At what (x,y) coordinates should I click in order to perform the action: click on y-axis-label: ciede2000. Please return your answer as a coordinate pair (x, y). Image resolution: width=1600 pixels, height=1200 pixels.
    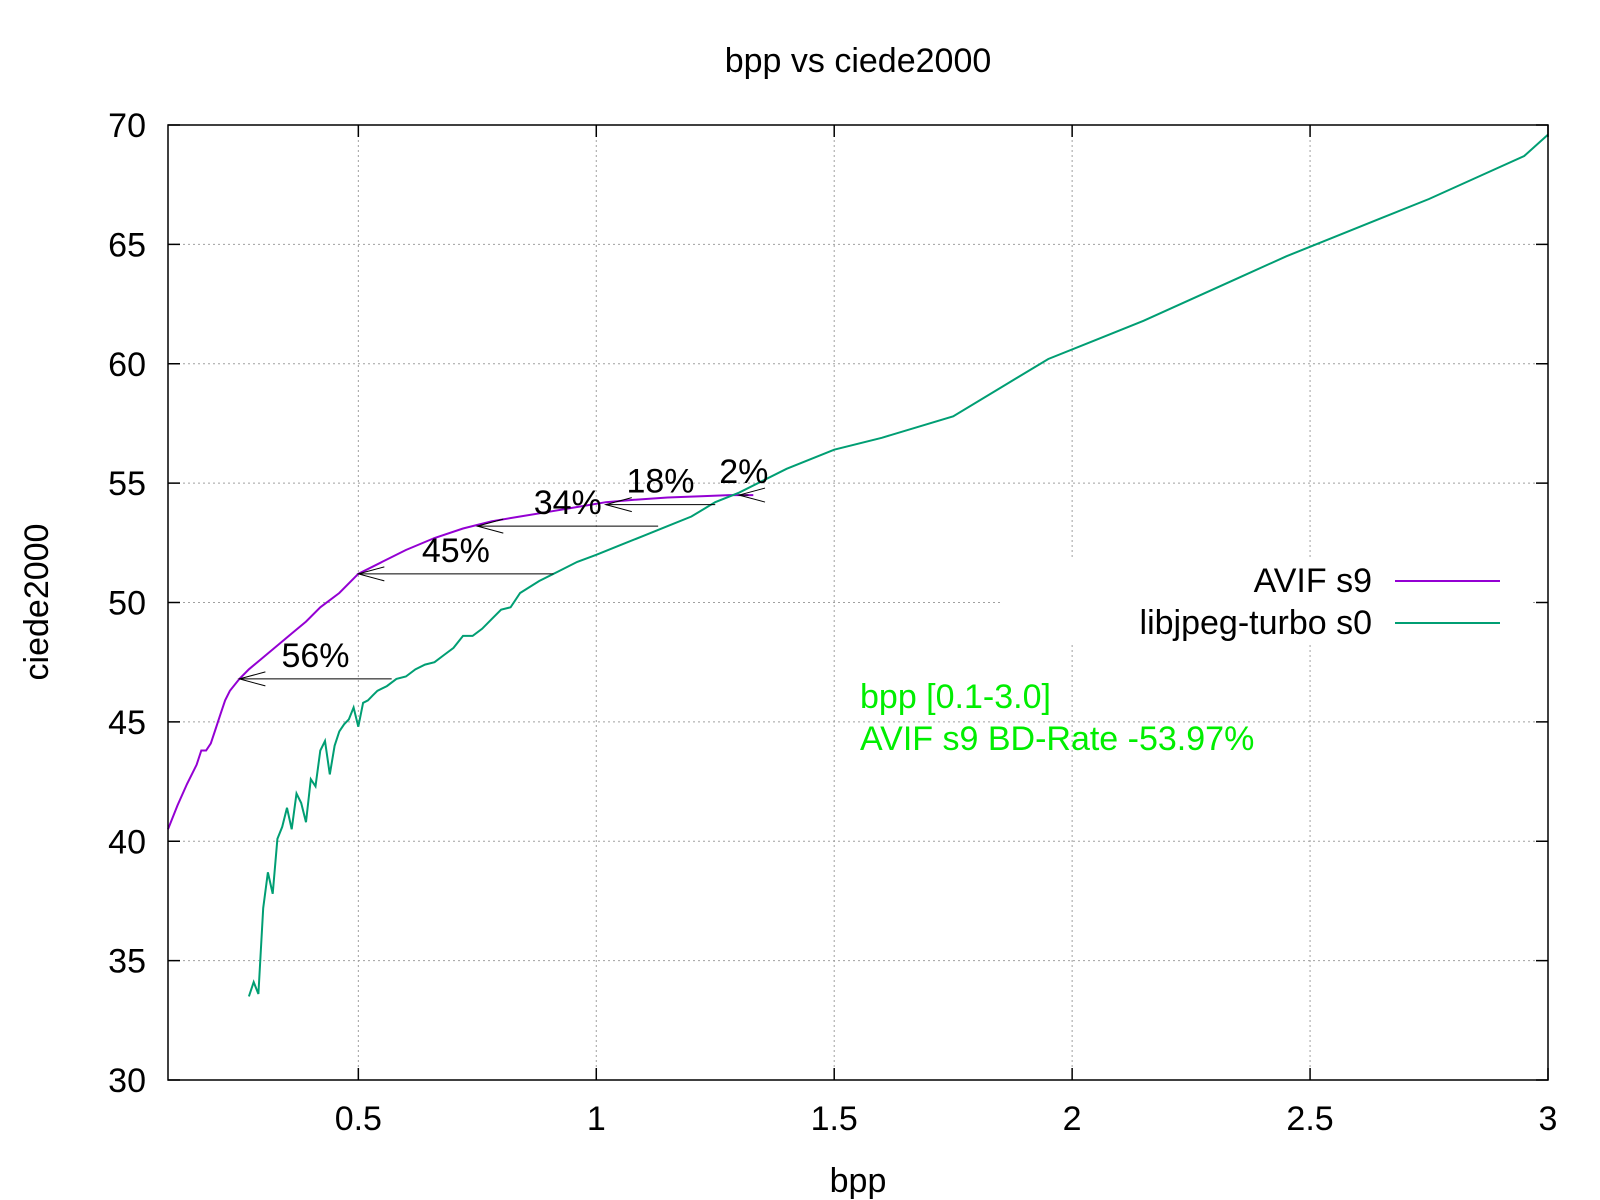
    Looking at the image, I should click on (37, 602).